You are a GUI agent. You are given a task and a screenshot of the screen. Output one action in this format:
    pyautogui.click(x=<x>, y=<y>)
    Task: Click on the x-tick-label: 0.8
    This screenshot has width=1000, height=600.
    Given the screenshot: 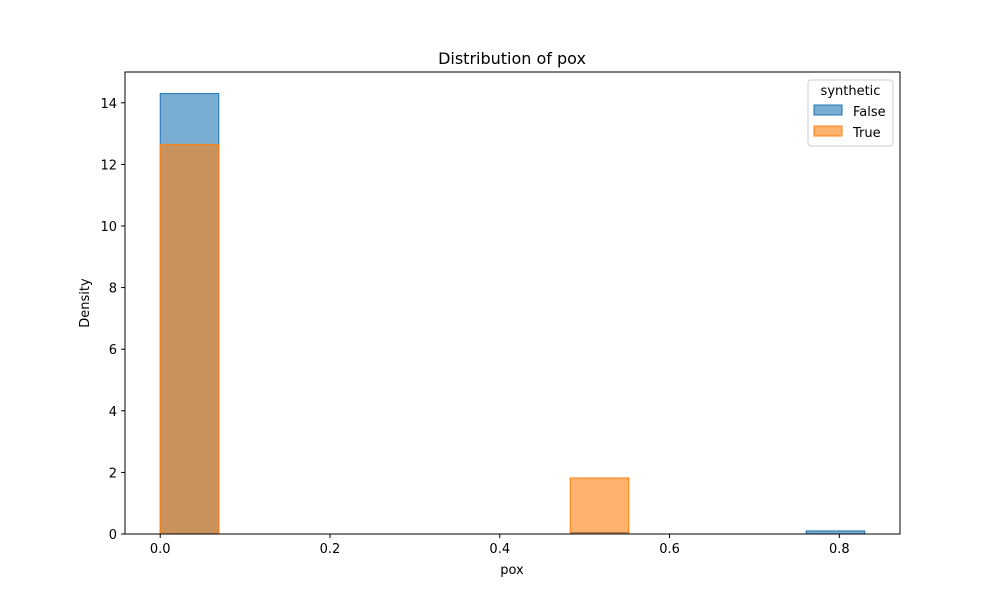 What is the action you would take?
    pyautogui.click(x=839, y=549)
    